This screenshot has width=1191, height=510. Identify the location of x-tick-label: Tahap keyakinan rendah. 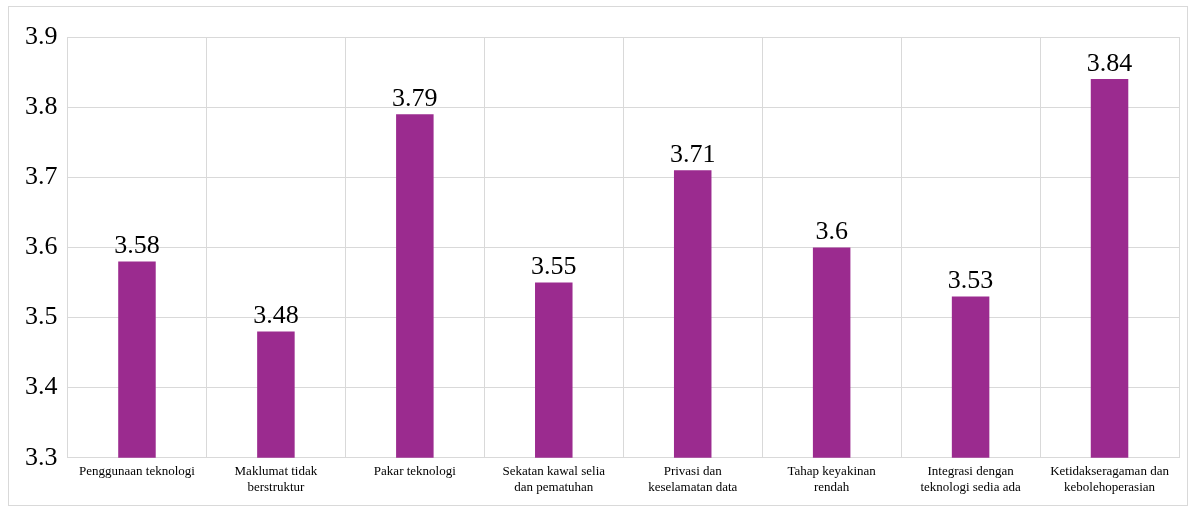
(832, 478).